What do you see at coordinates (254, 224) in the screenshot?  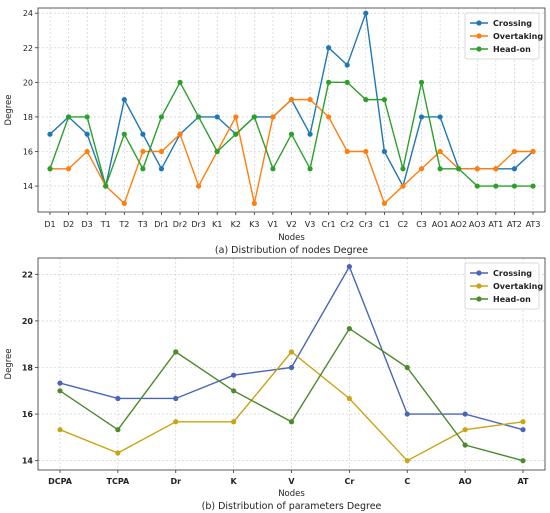 I see `x-tick-label: K3` at bounding box center [254, 224].